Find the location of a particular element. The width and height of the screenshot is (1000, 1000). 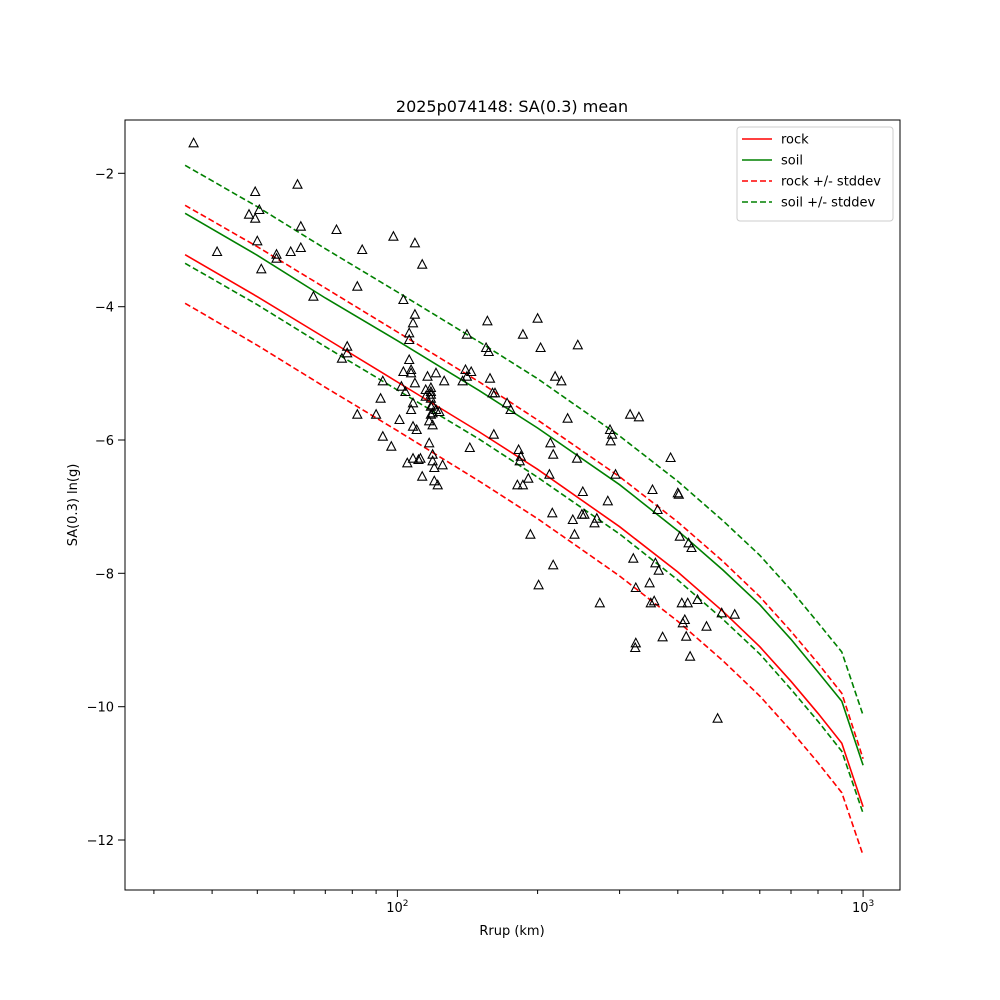

y-tick-label: −10 is located at coordinates (100, 708).